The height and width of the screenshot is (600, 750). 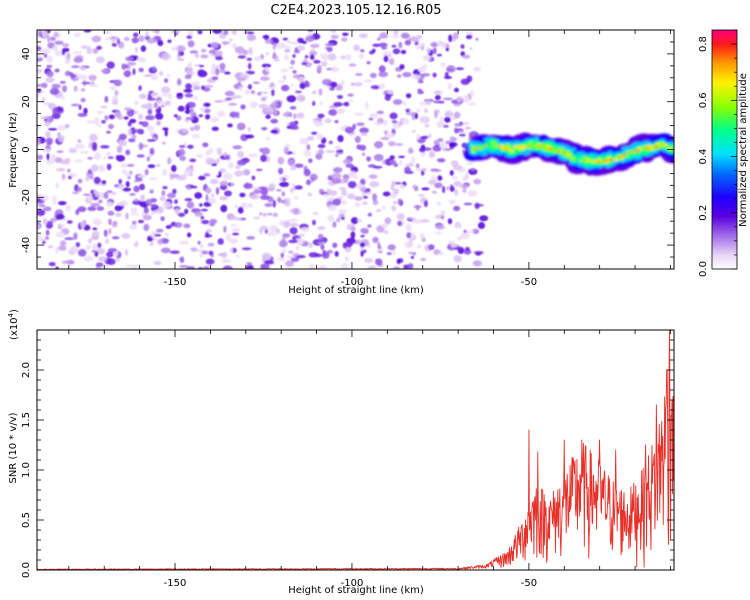 What do you see at coordinates (724, 149) in the screenshot?
I see `colorbar-frame` at bounding box center [724, 149].